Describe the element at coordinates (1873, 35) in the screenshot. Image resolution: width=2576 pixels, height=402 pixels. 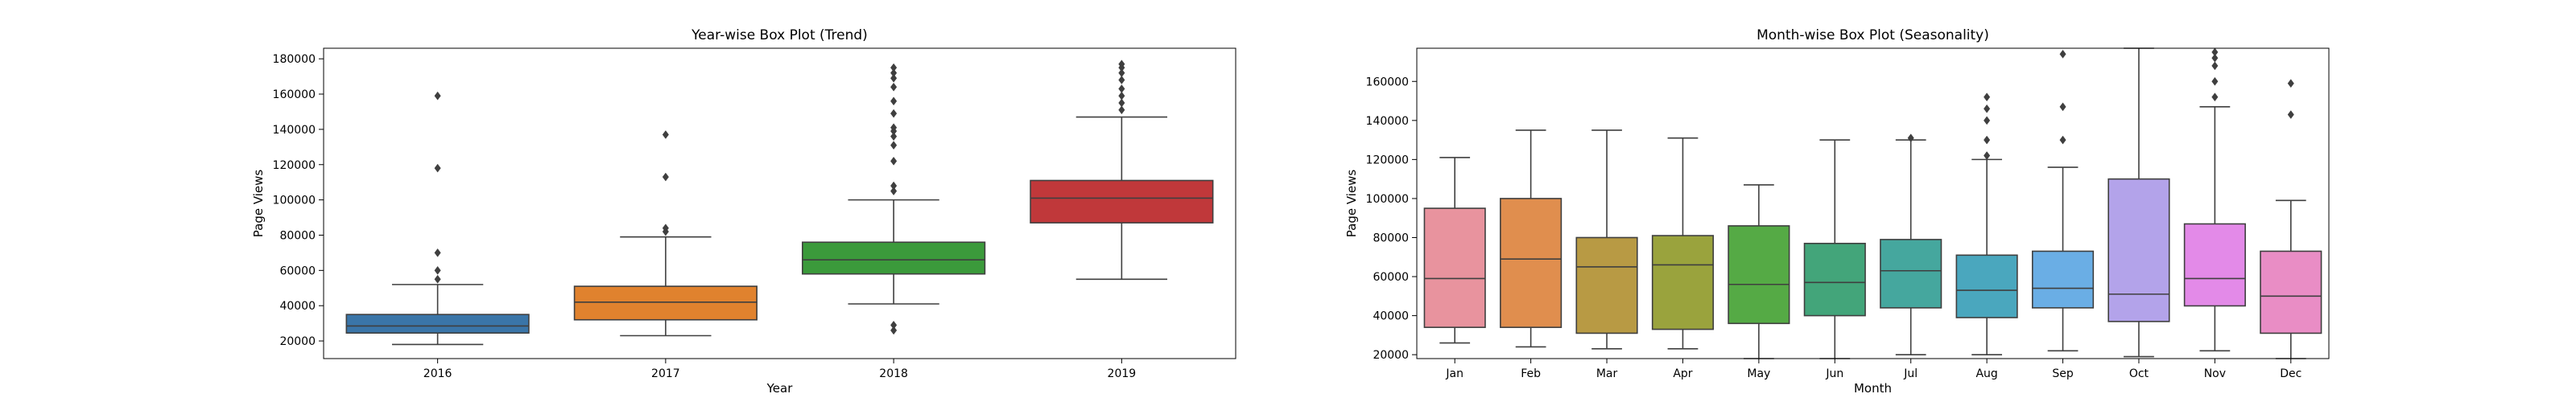
I see `month-chart-title: Month-wise Box Plot (Seasonality)` at that location.